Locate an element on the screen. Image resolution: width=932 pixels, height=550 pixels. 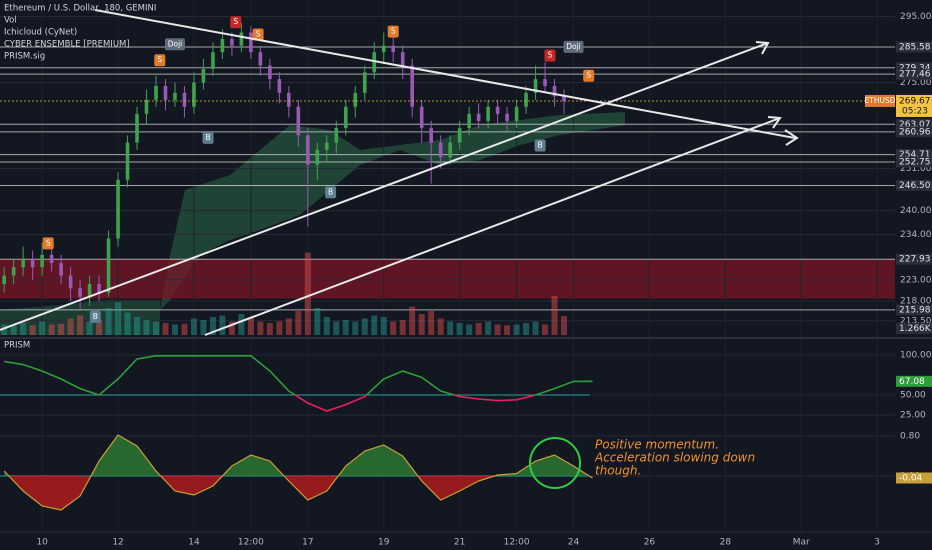
y-tick-label: 0.80 is located at coordinates (910, 437).